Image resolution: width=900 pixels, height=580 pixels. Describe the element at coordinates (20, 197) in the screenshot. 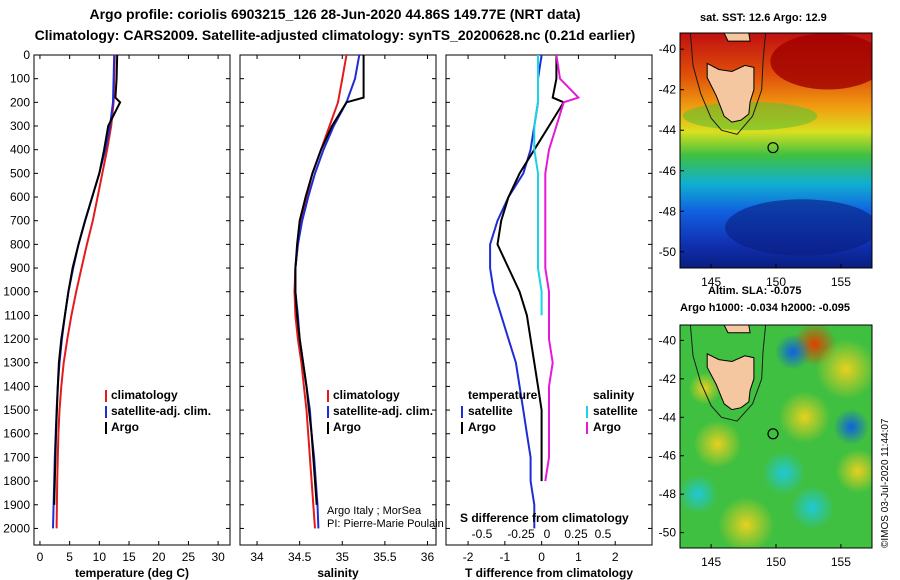

I see `y-tick-label: 600` at that location.